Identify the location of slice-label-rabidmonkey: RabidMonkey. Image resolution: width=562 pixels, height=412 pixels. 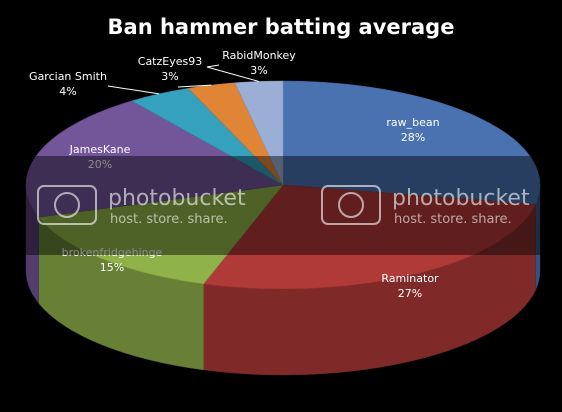
(259, 55).